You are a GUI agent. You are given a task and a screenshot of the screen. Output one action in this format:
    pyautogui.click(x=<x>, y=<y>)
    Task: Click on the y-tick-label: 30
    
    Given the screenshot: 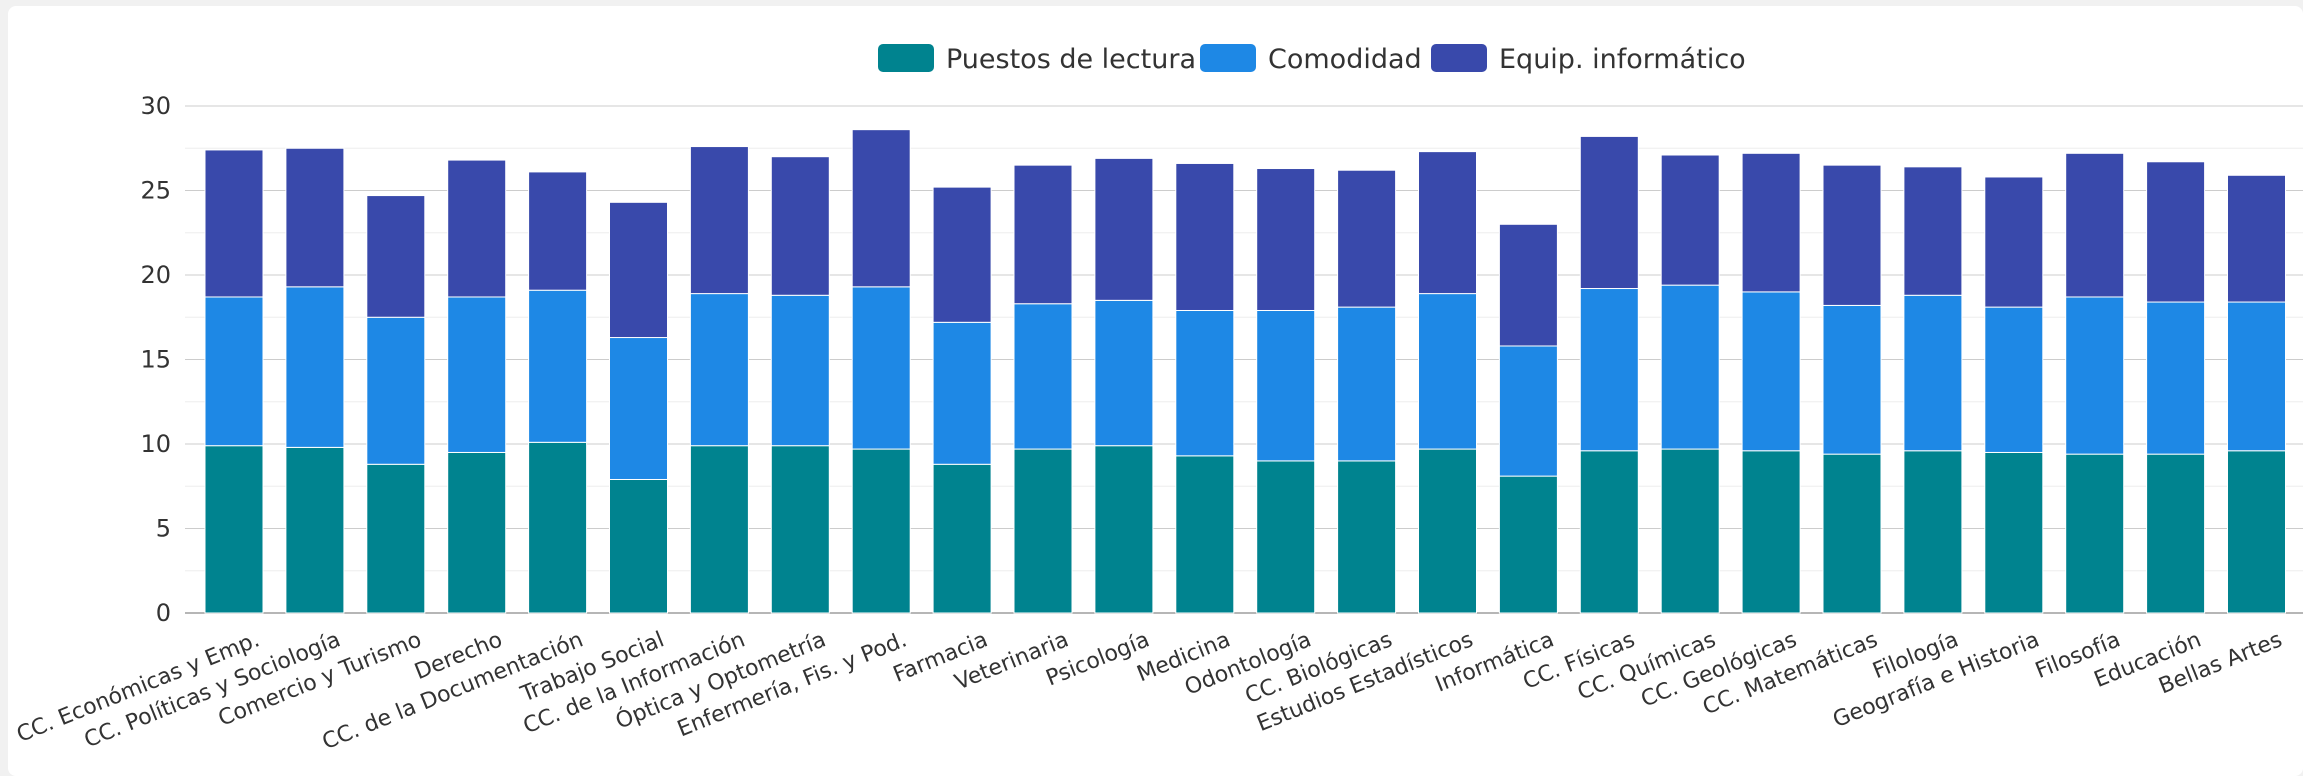 What is the action you would take?
    pyautogui.click(x=155, y=106)
    